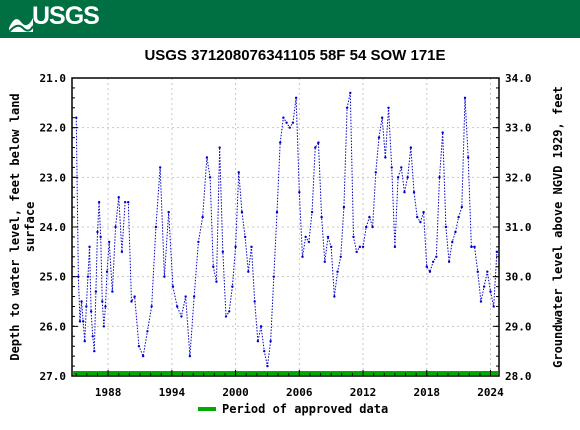 The width and height of the screenshot is (580, 430). Describe the element at coordinates (518, 326) in the screenshot. I see `y-right-tick-label: 29.0` at that location.